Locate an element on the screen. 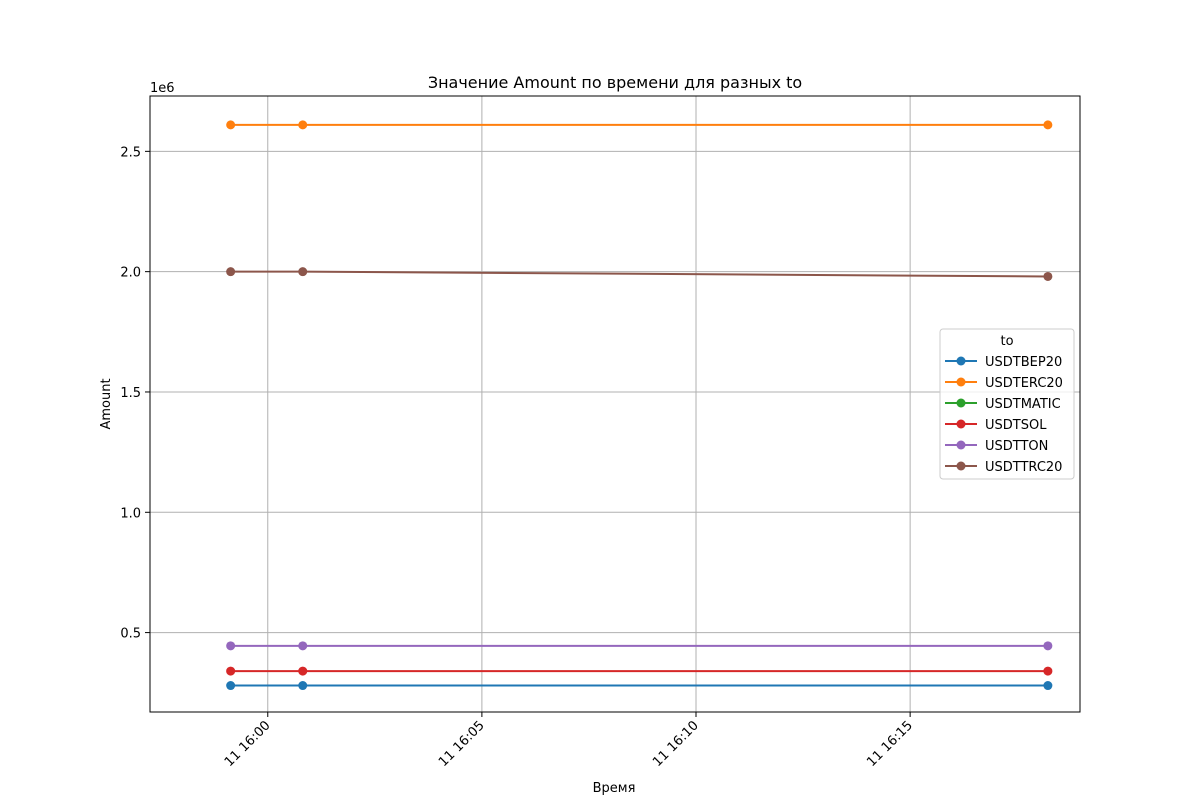 The height and width of the screenshot is (800, 1200). legend-label: USDTTON is located at coordinates (1016, 446).